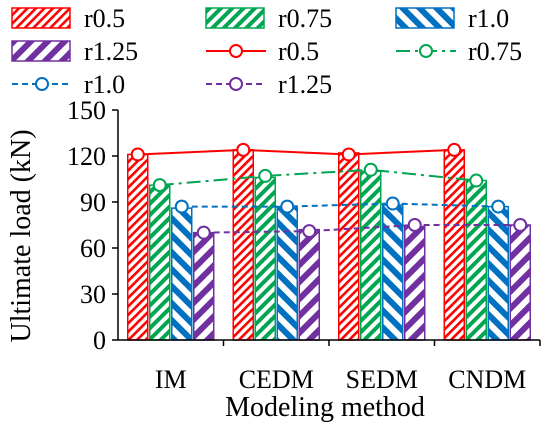 This screenshot has width=550, height=430. I want to click on y-axis-title: Ultimate load (kN), so click(21, 235).